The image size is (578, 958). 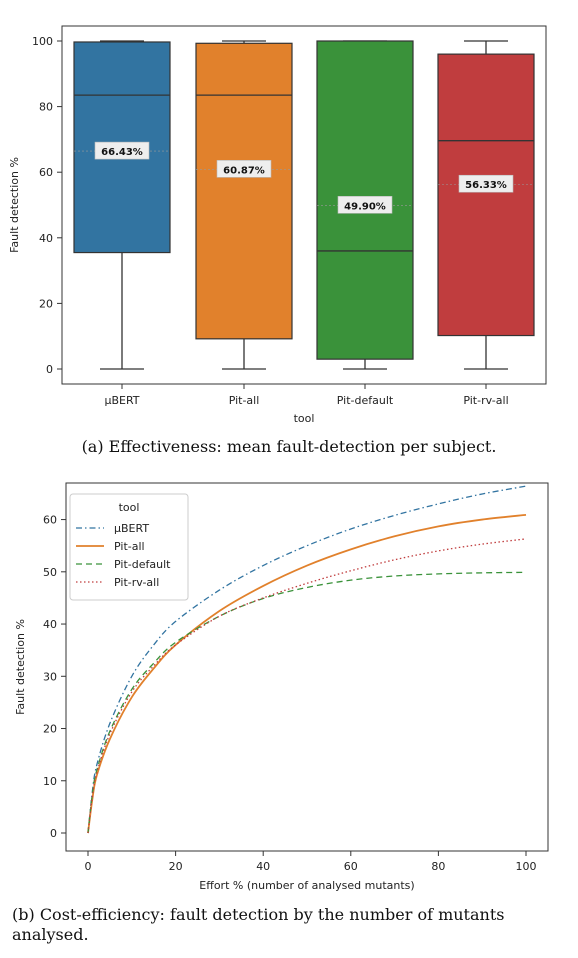 What do you see at coordinates (306, 885) in the screenshot?
I see `x-axis-label: Effort % (number of analysed mutants)` at bounding box center [306, 885].